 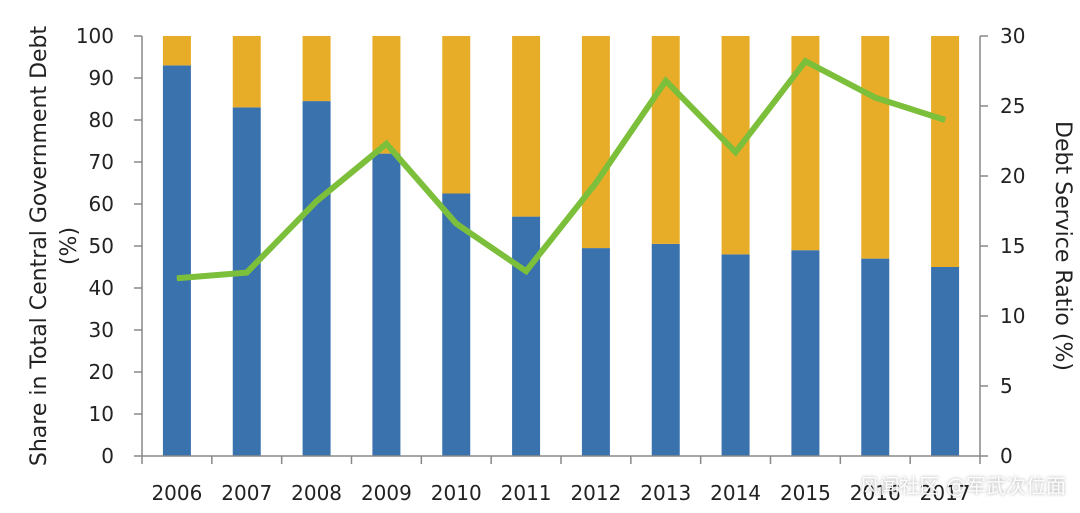 I want to click on y-tick-label: 70, so click(x=101, y=162).